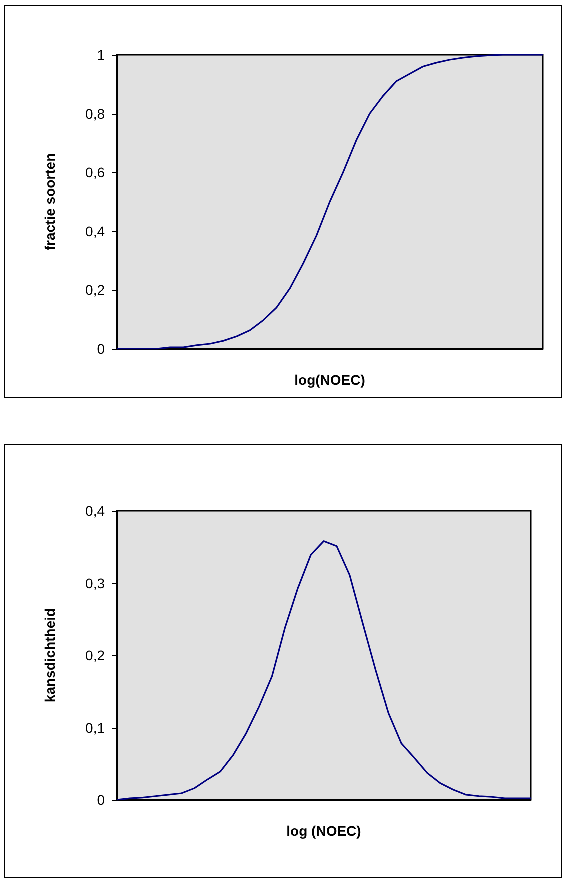 The image size is (568, 879). What do you see at coordinates (96, 114) in the screenshot?
I see `y-tick-label: 0,8` at bounding box center [96, 114].